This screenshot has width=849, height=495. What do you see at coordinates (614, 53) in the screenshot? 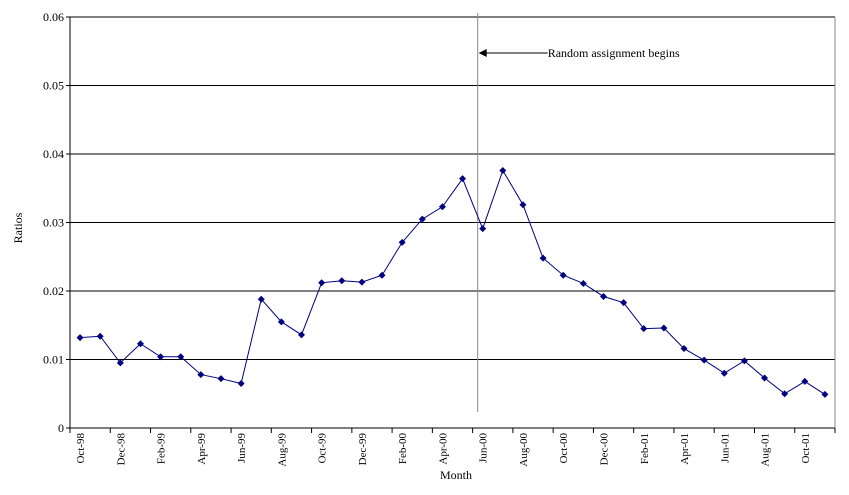
I see `annotation-text: Random assignment begins` at bounding box center [614, 53].